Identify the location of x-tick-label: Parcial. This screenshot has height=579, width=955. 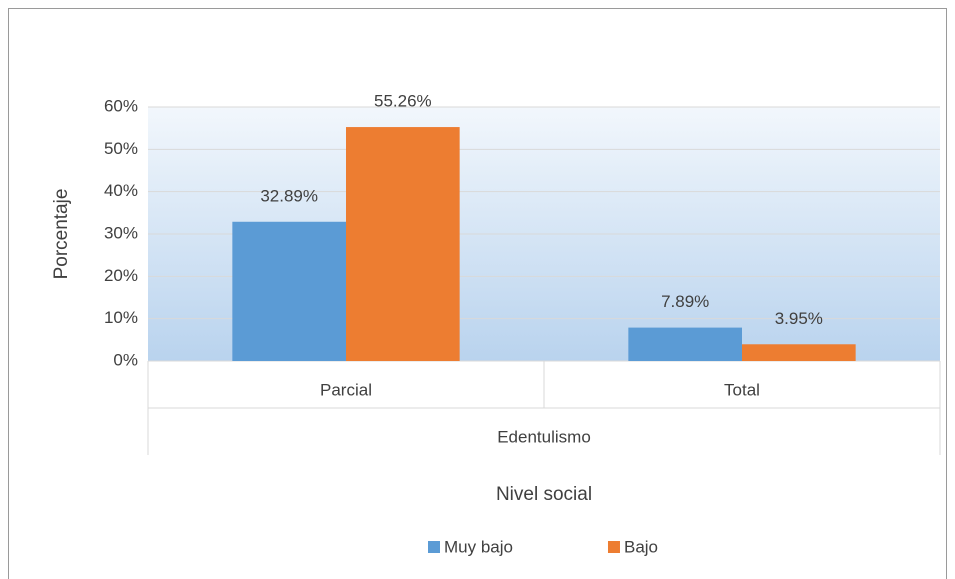
(346, 389).